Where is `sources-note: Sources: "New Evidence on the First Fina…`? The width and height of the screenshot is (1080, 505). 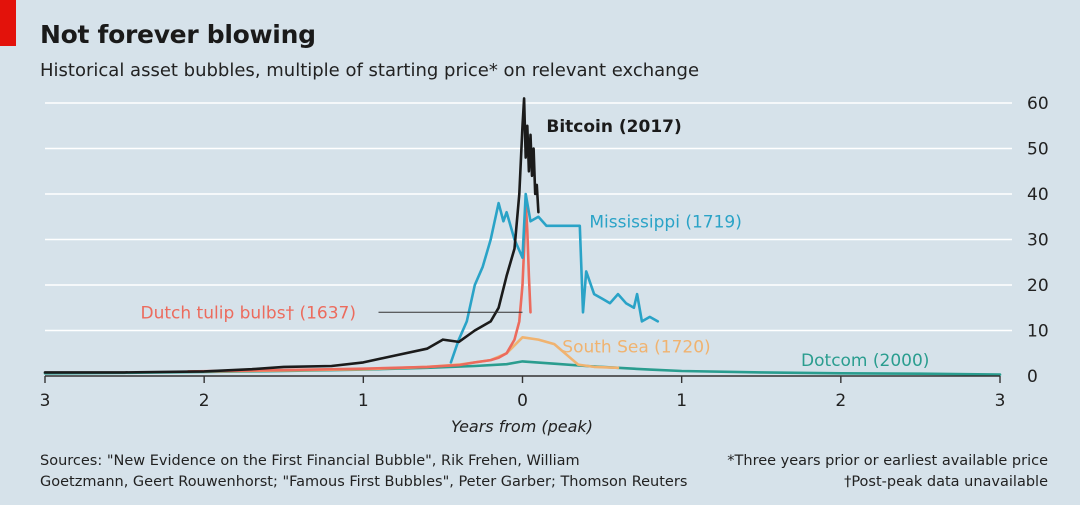 sources-note: Sources: "New Evidence on the First Fina… is located at coordinates (385, 472).